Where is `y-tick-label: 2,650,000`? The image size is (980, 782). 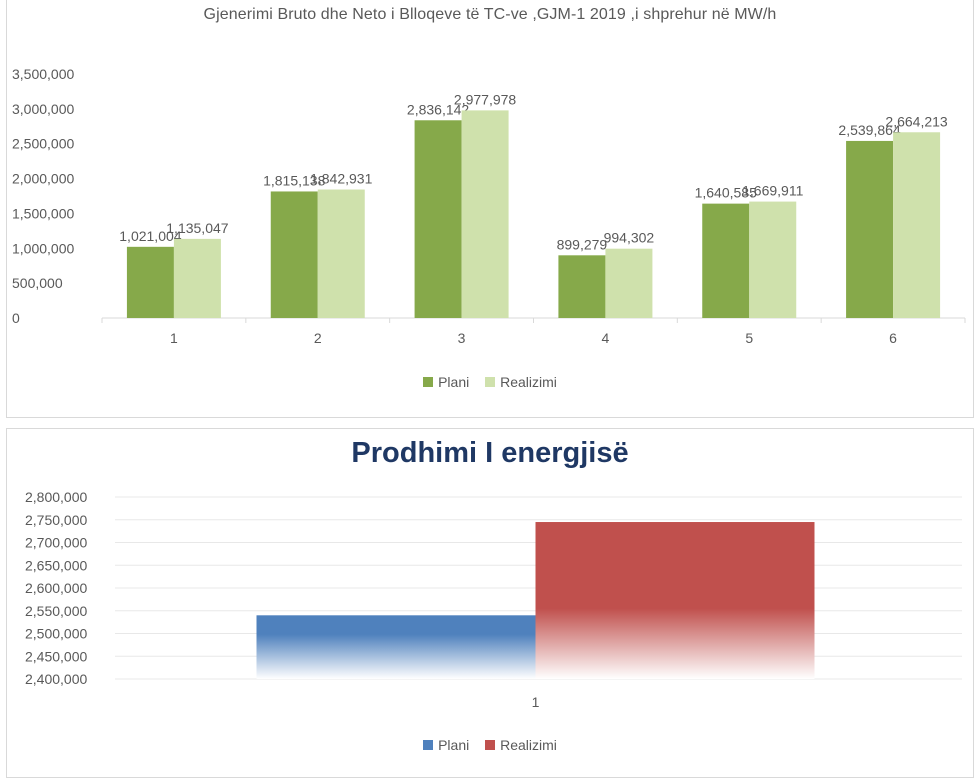 y-tick-label: 2,650,000 is located at coordinates (56, 565).